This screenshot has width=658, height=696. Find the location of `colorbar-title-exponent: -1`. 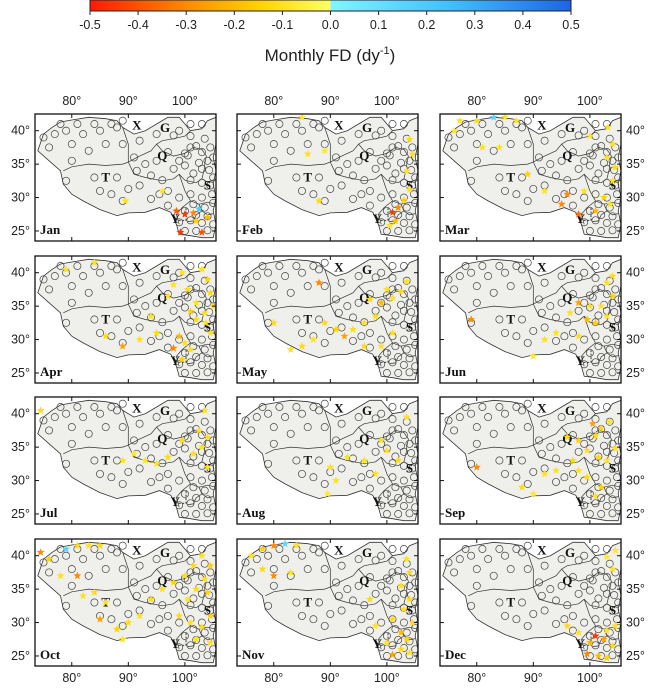

colorbar-title-exponent: -1 is located at coordinates (385, 51).